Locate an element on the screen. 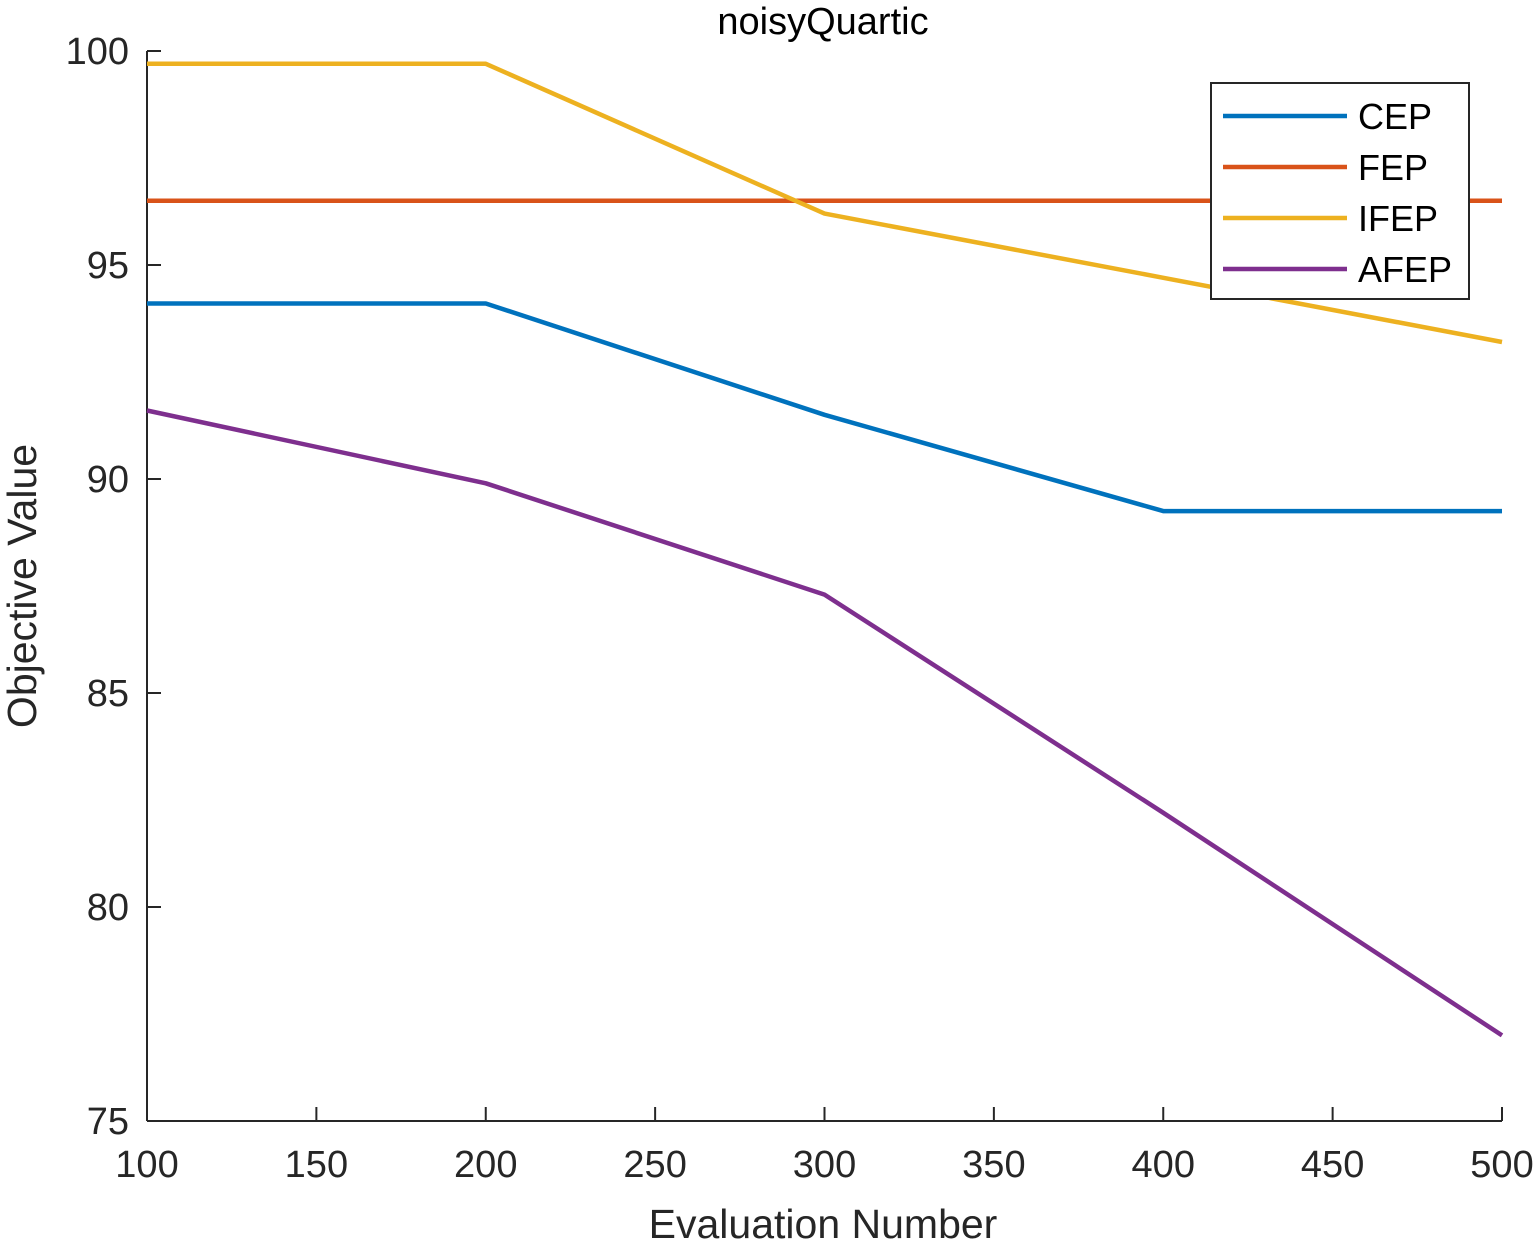 This screenshot has height=1244, width=1537. y-tick-label: 85 is located at coordinates (108, 694).